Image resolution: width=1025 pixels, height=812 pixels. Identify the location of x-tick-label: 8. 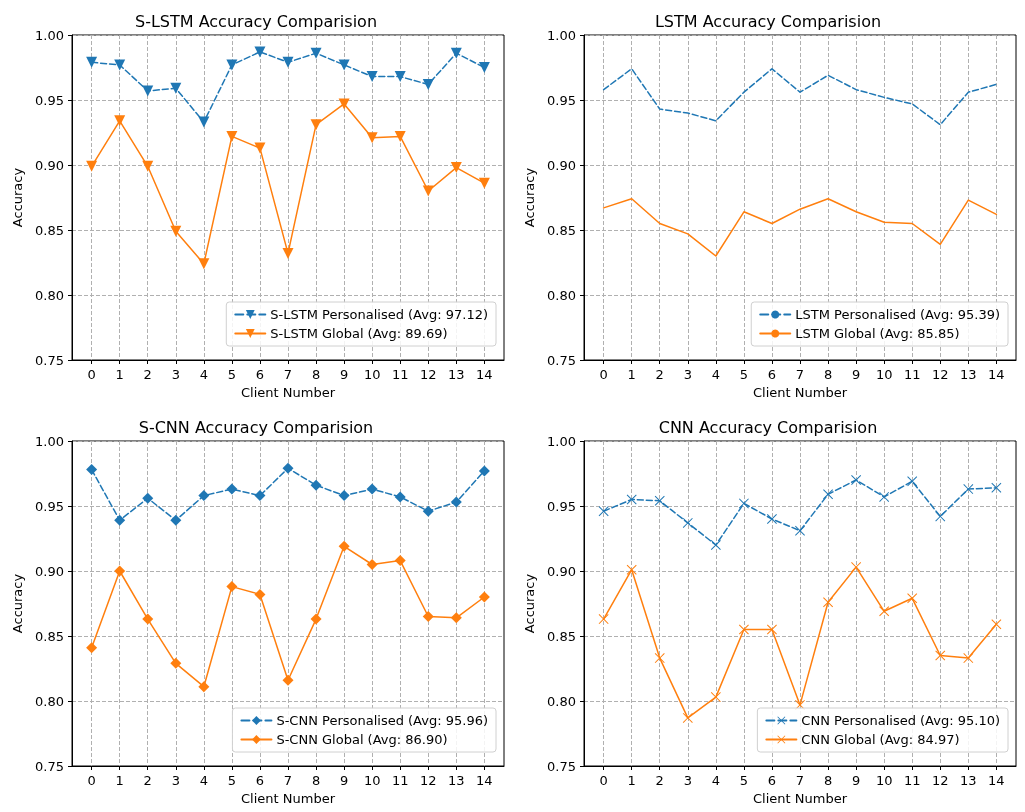
(316, 374).